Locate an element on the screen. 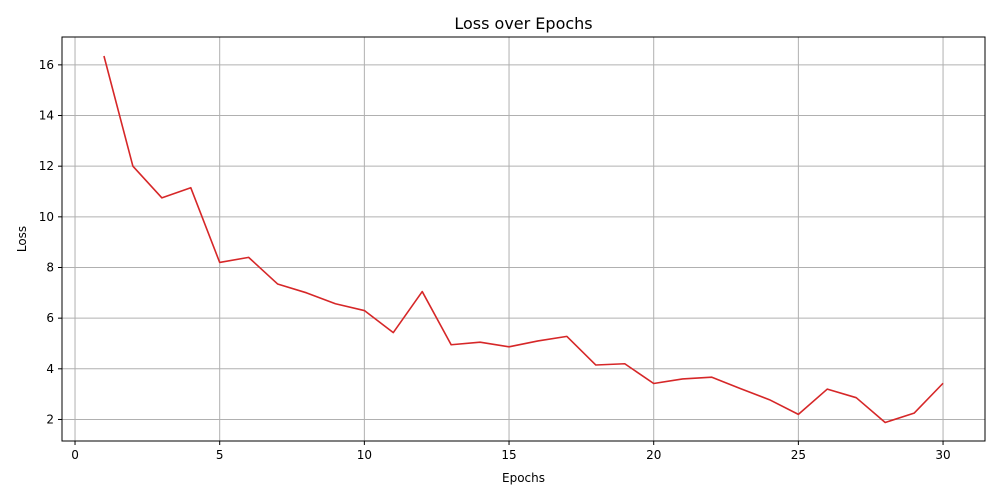  x-tick-label: 30 is located at coordinates (942, 455).